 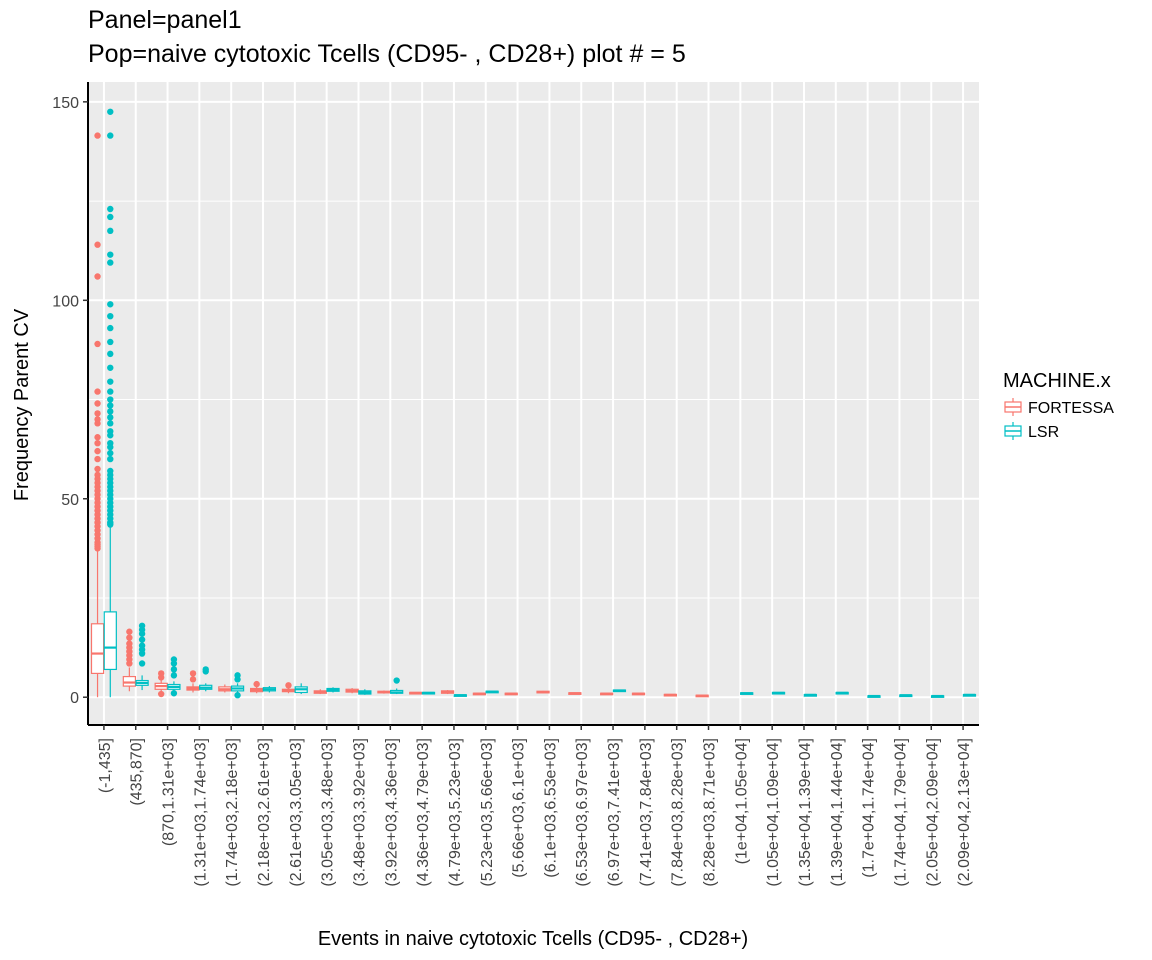 I want to click on x-tick-label: (870,1.31e+03], so click(x=169, y=792).